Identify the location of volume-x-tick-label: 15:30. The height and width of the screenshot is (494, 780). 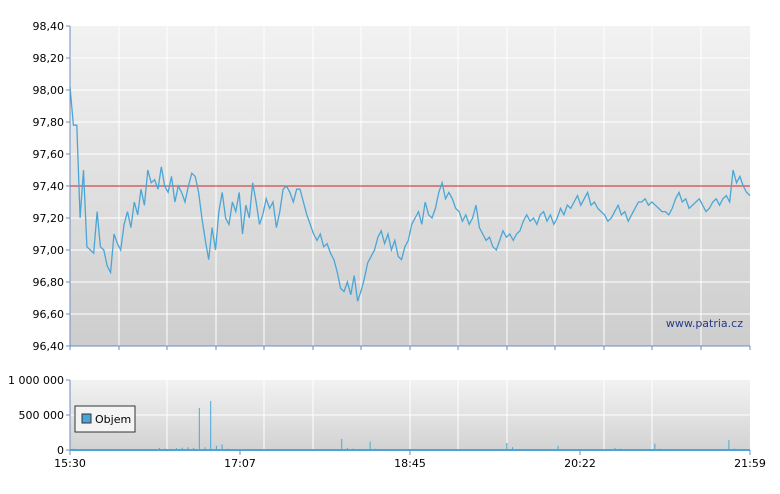
(70, 463).